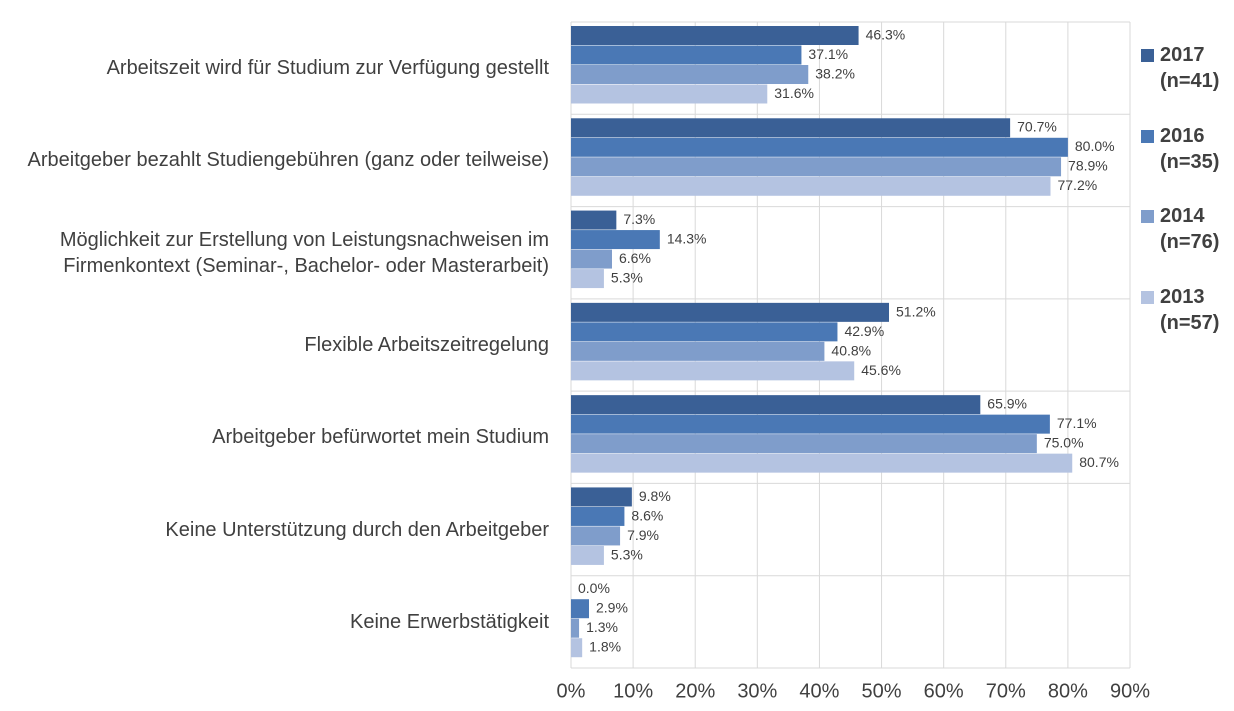 The width and height of the screenshot is (1234, 711). I want to click on x-tick-label: 50%, so click(882, 691).